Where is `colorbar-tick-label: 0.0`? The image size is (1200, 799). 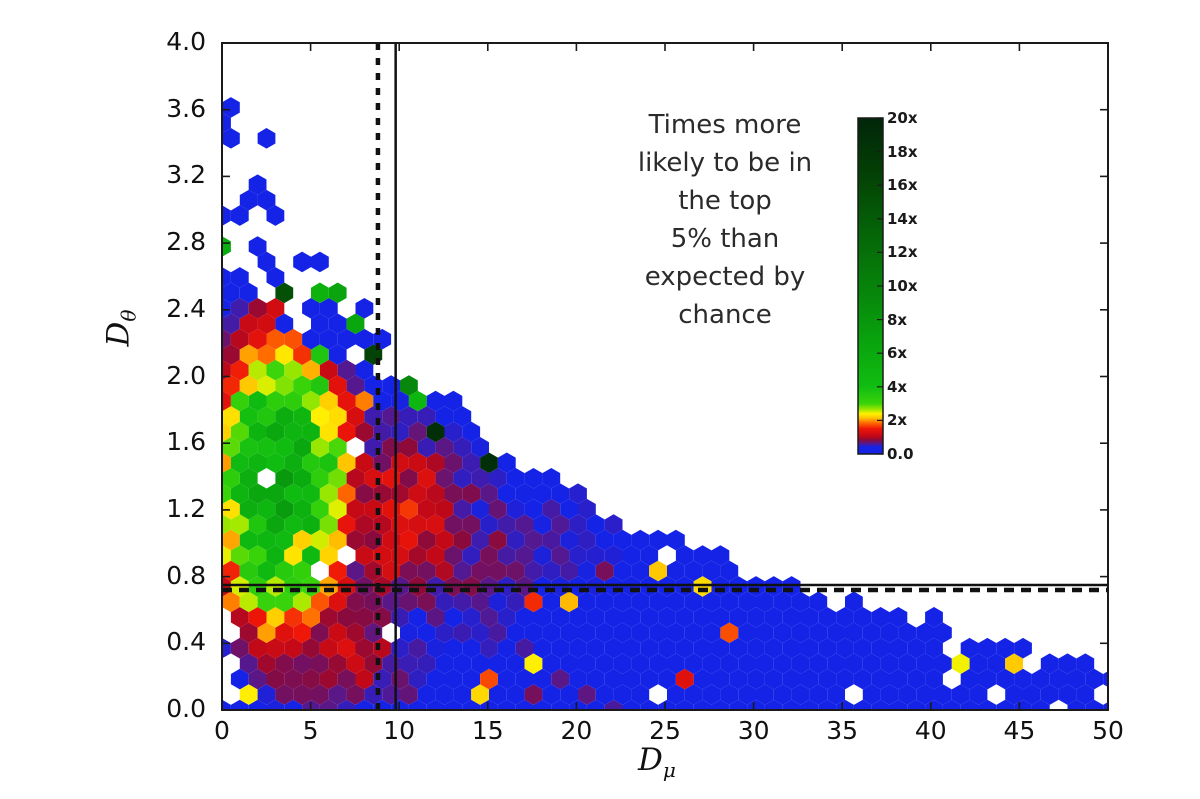
colorbar-tick-label: 0.0 is located at coordinates (900, 454).